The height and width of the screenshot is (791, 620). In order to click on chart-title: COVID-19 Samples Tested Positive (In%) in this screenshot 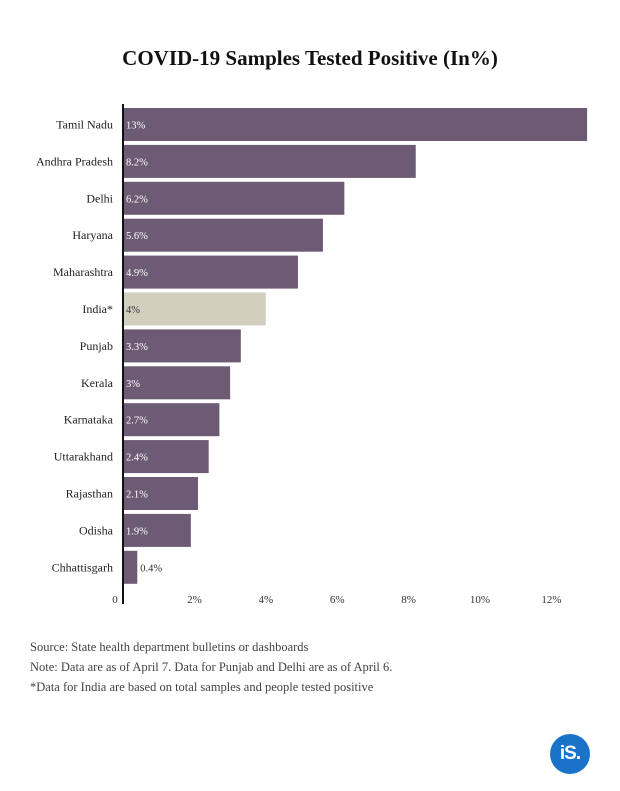, I will do `click(310, 58)`.